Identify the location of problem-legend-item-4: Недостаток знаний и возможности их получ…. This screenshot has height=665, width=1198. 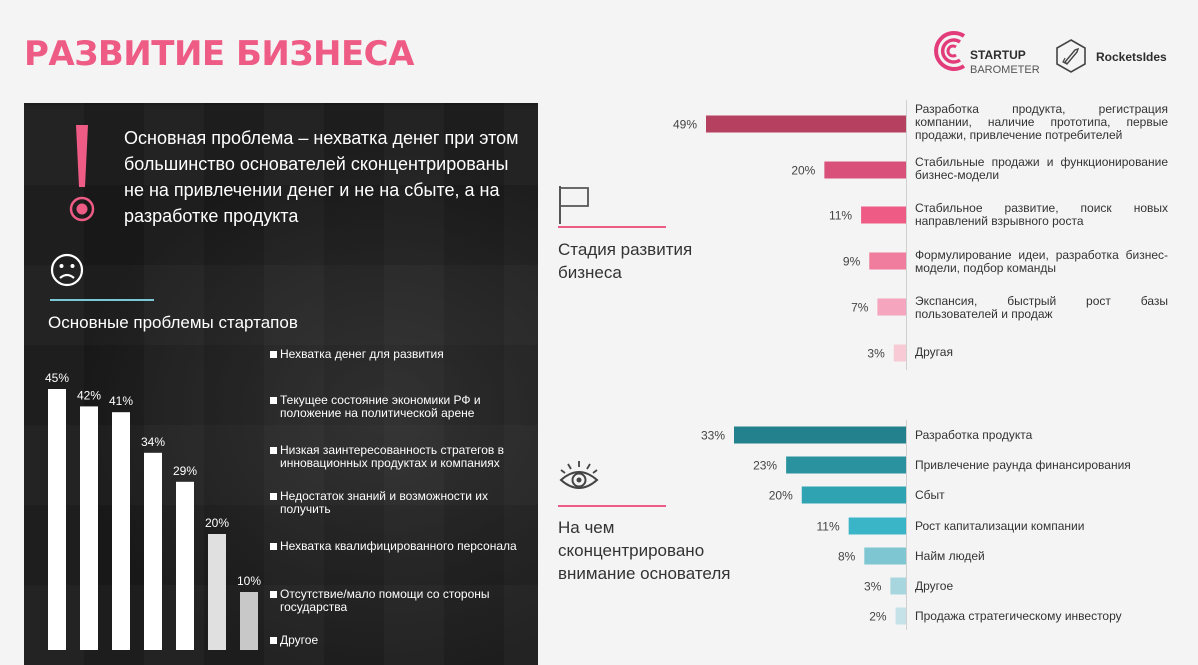
(401, 503).